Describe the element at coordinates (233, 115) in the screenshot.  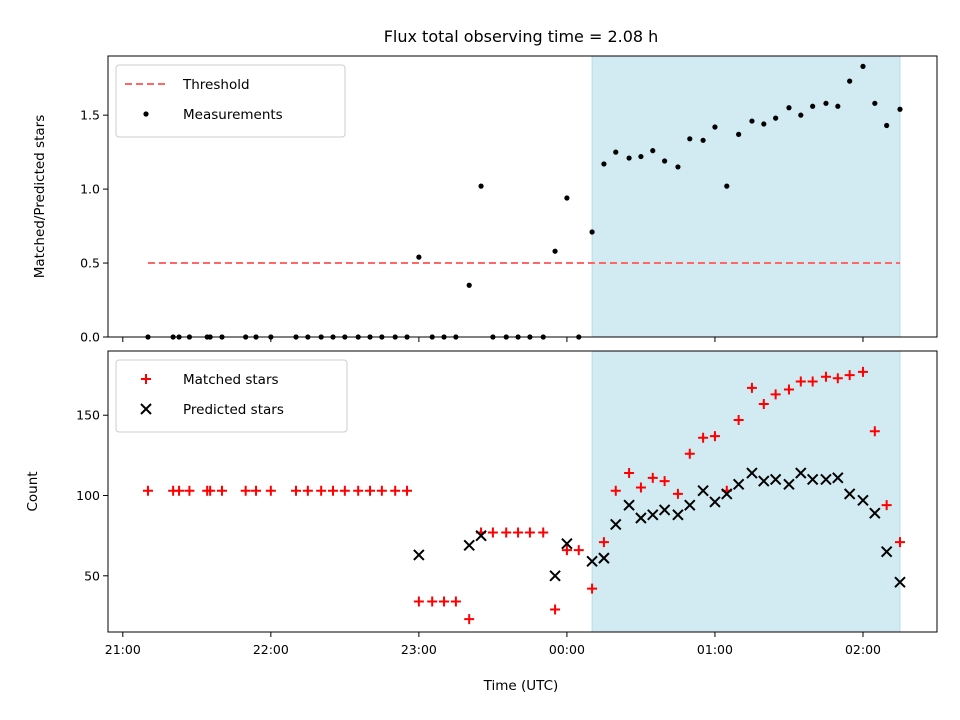
I see `legend-label: Measurements` at that location.